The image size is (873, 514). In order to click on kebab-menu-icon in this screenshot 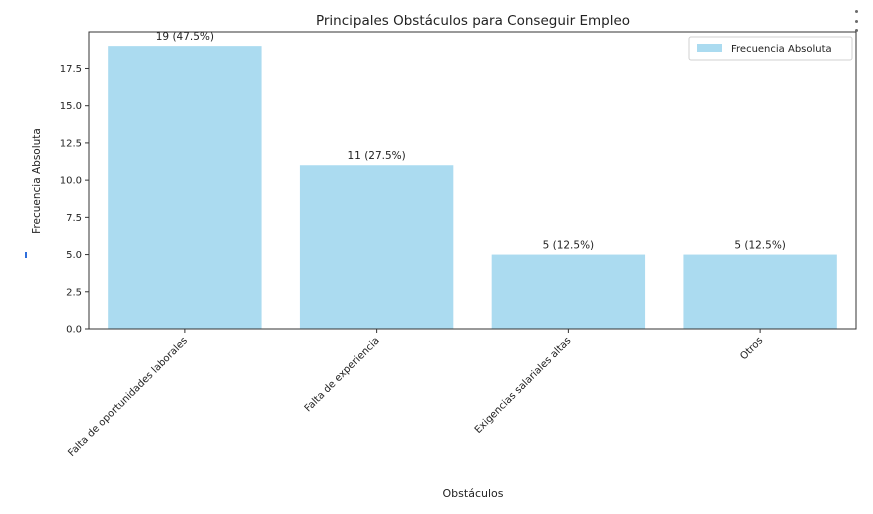, I will do `click(856, 21)`.